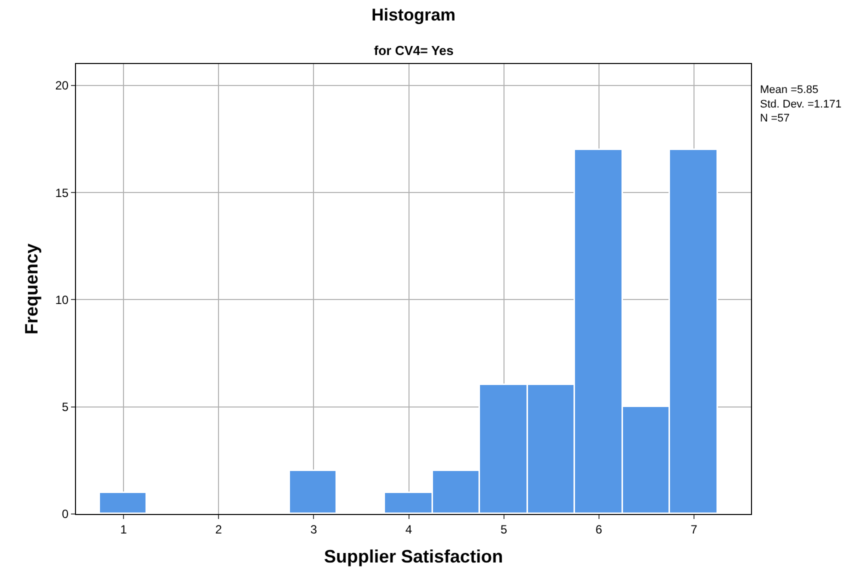  Describe the element at coordinates (62, 299) in the screenshot. I see `y-tick-label: 10` at that location.